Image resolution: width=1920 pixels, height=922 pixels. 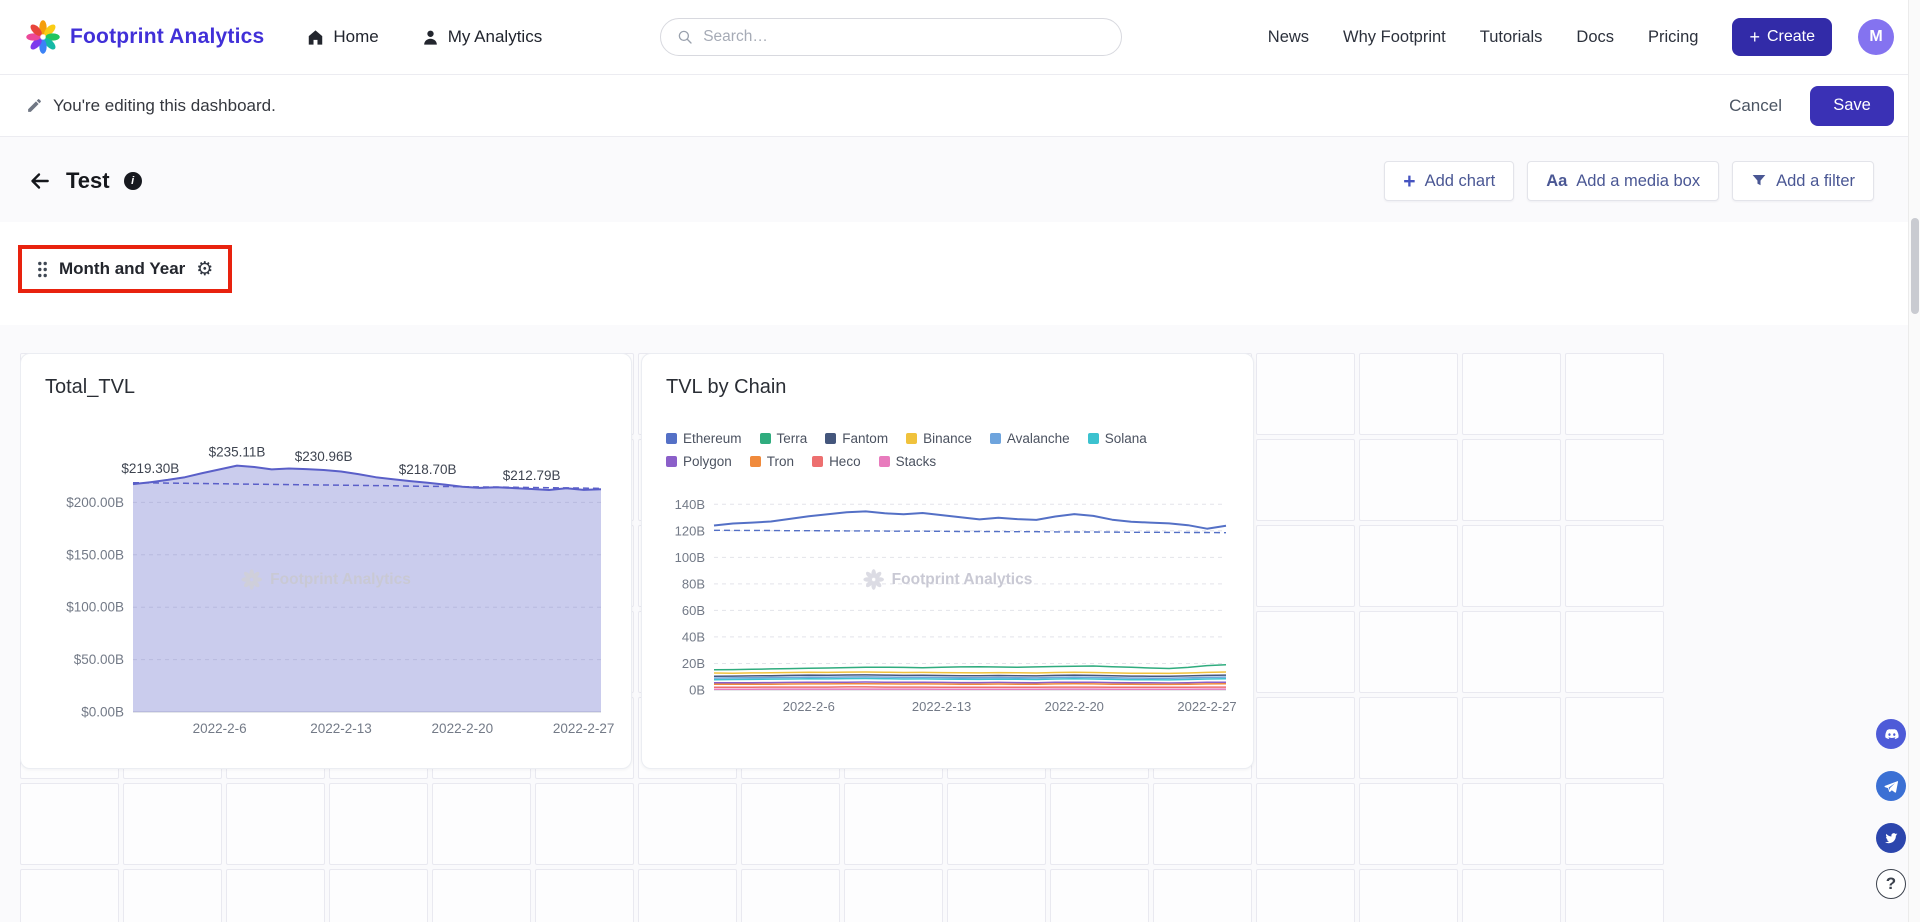 I want to click on legend-item: Ethereum, so click(x=704, y=438).